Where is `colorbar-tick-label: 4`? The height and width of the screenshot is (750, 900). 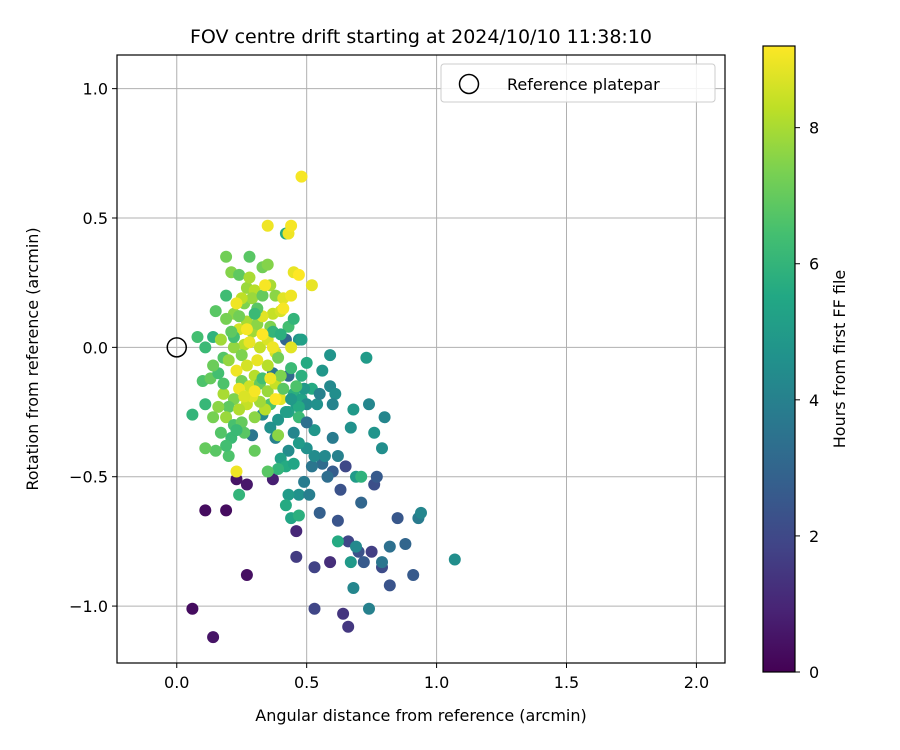 colorbar-tick-label: 4 is located at coordinates (814, 400).